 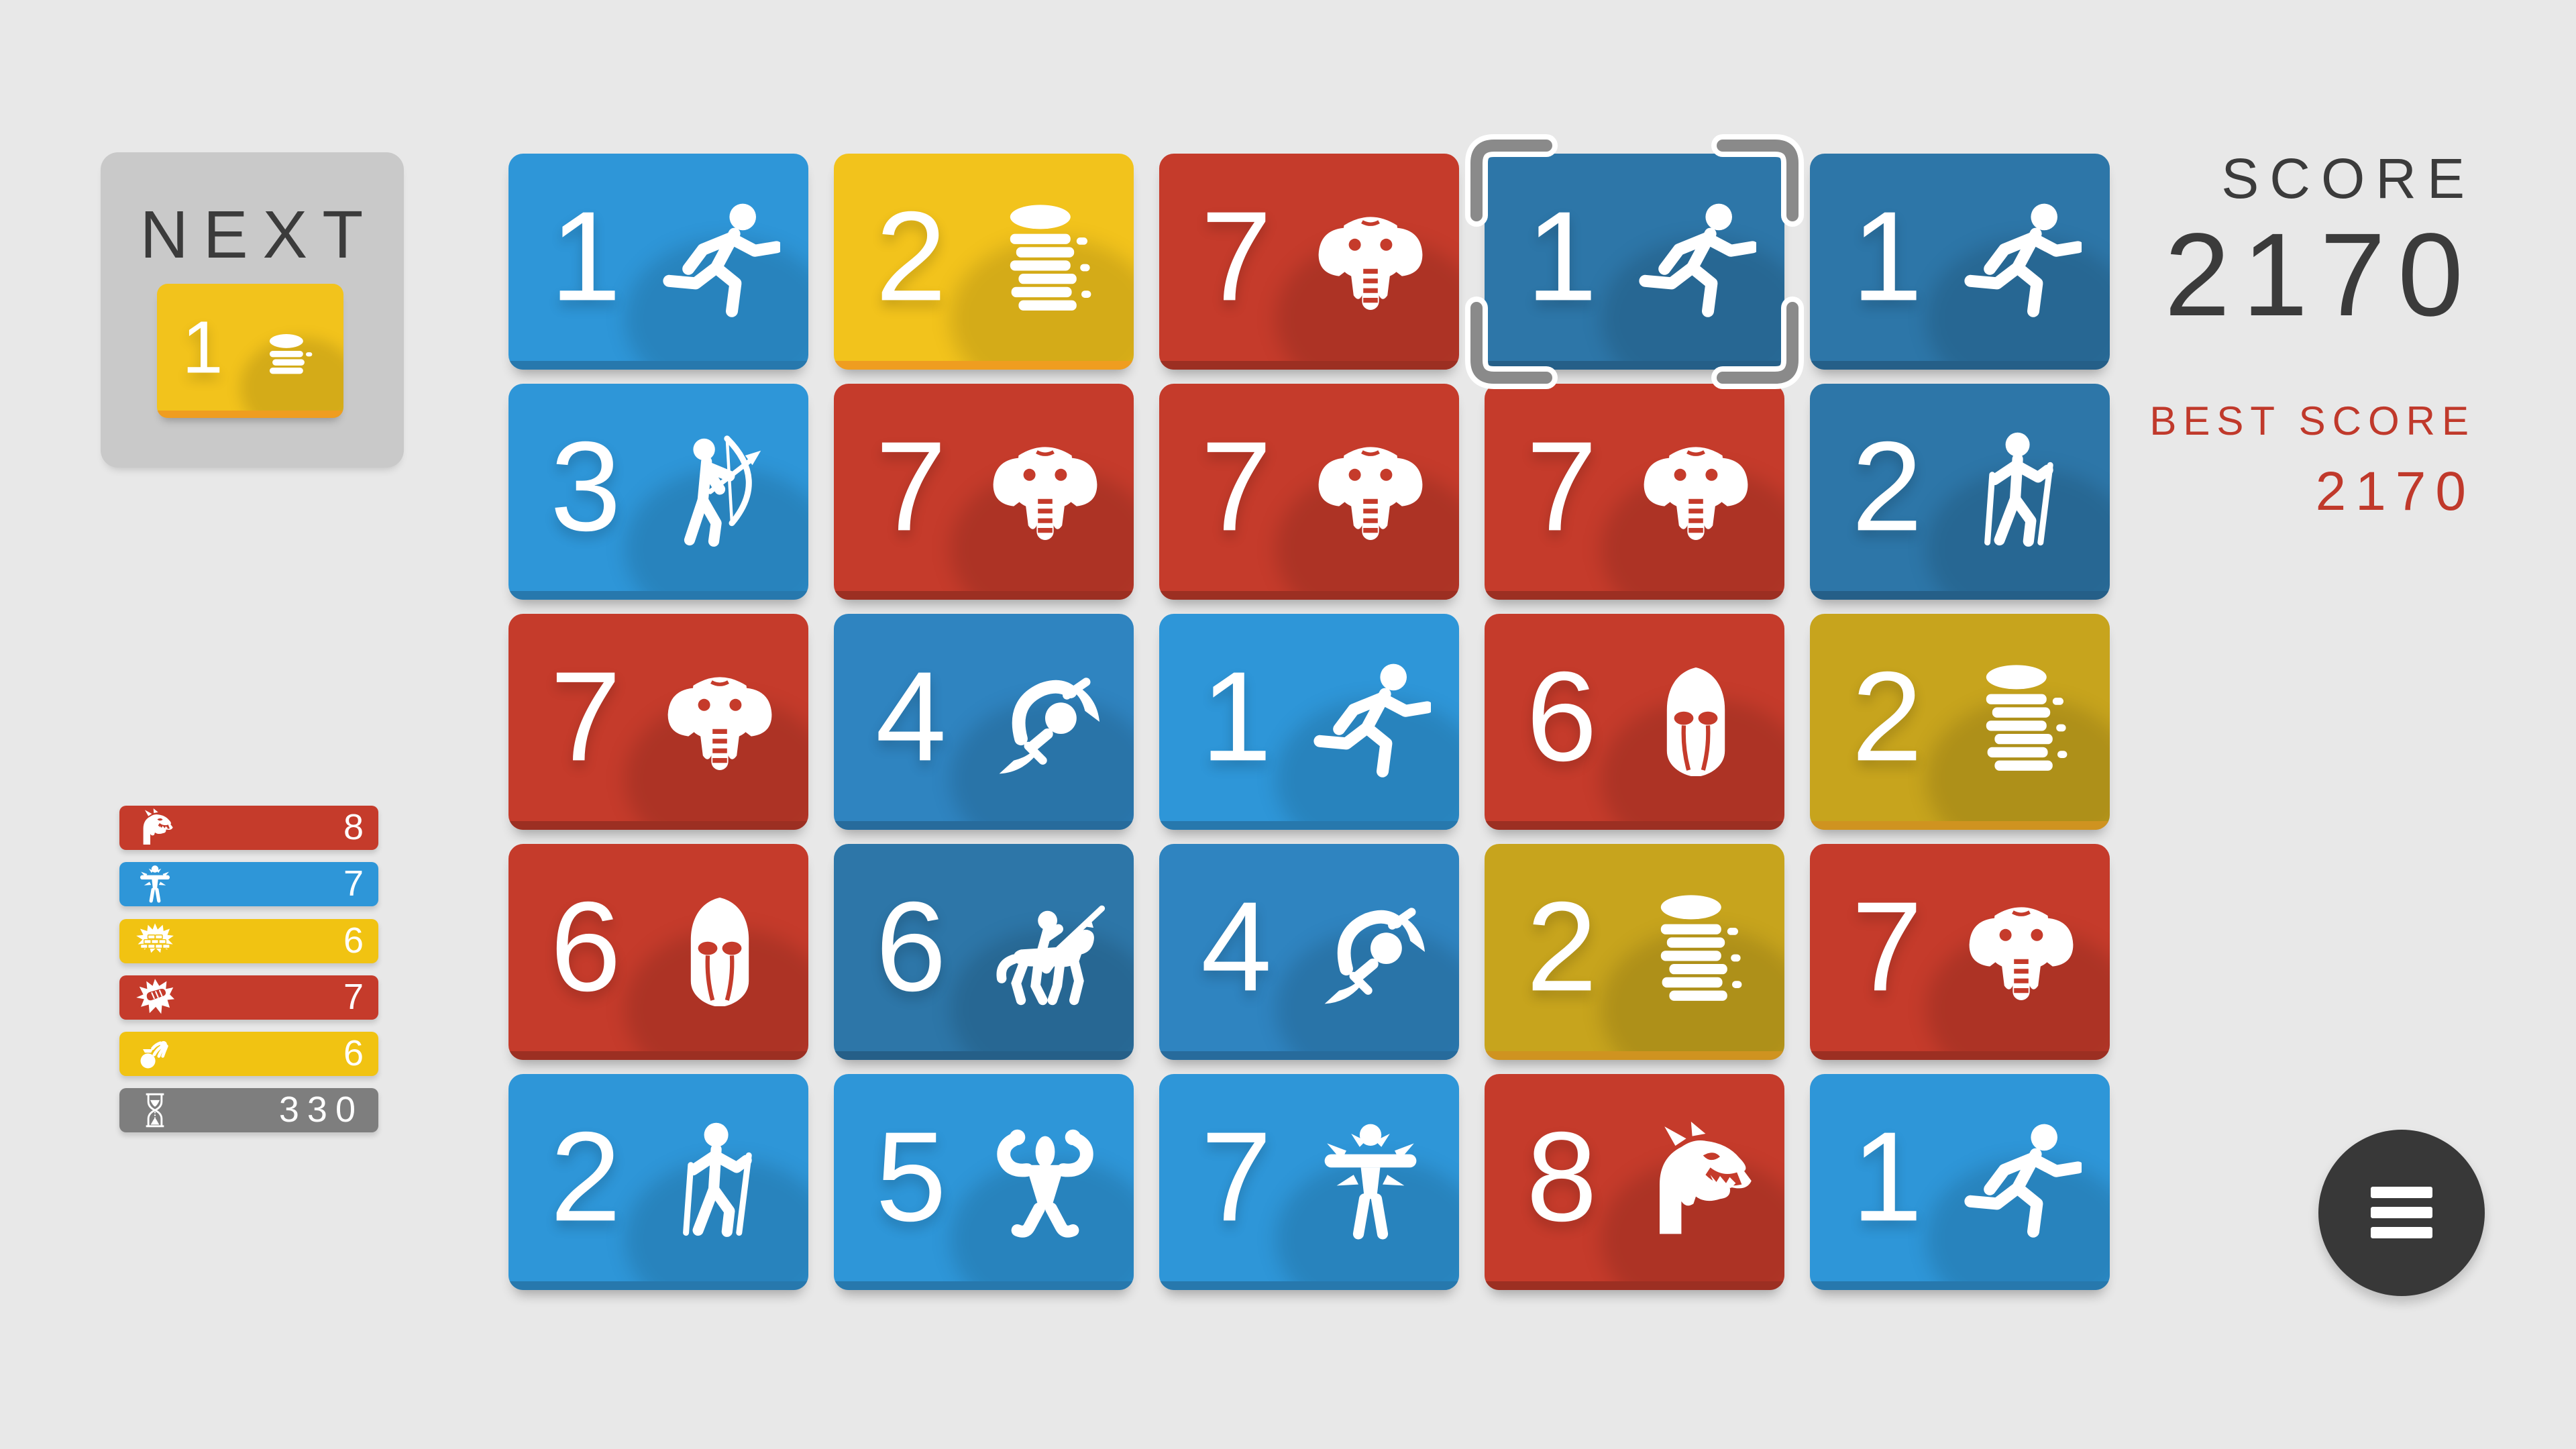 I want to click on best-score-label: BEST SCORE, so click(x=2312, y=420).